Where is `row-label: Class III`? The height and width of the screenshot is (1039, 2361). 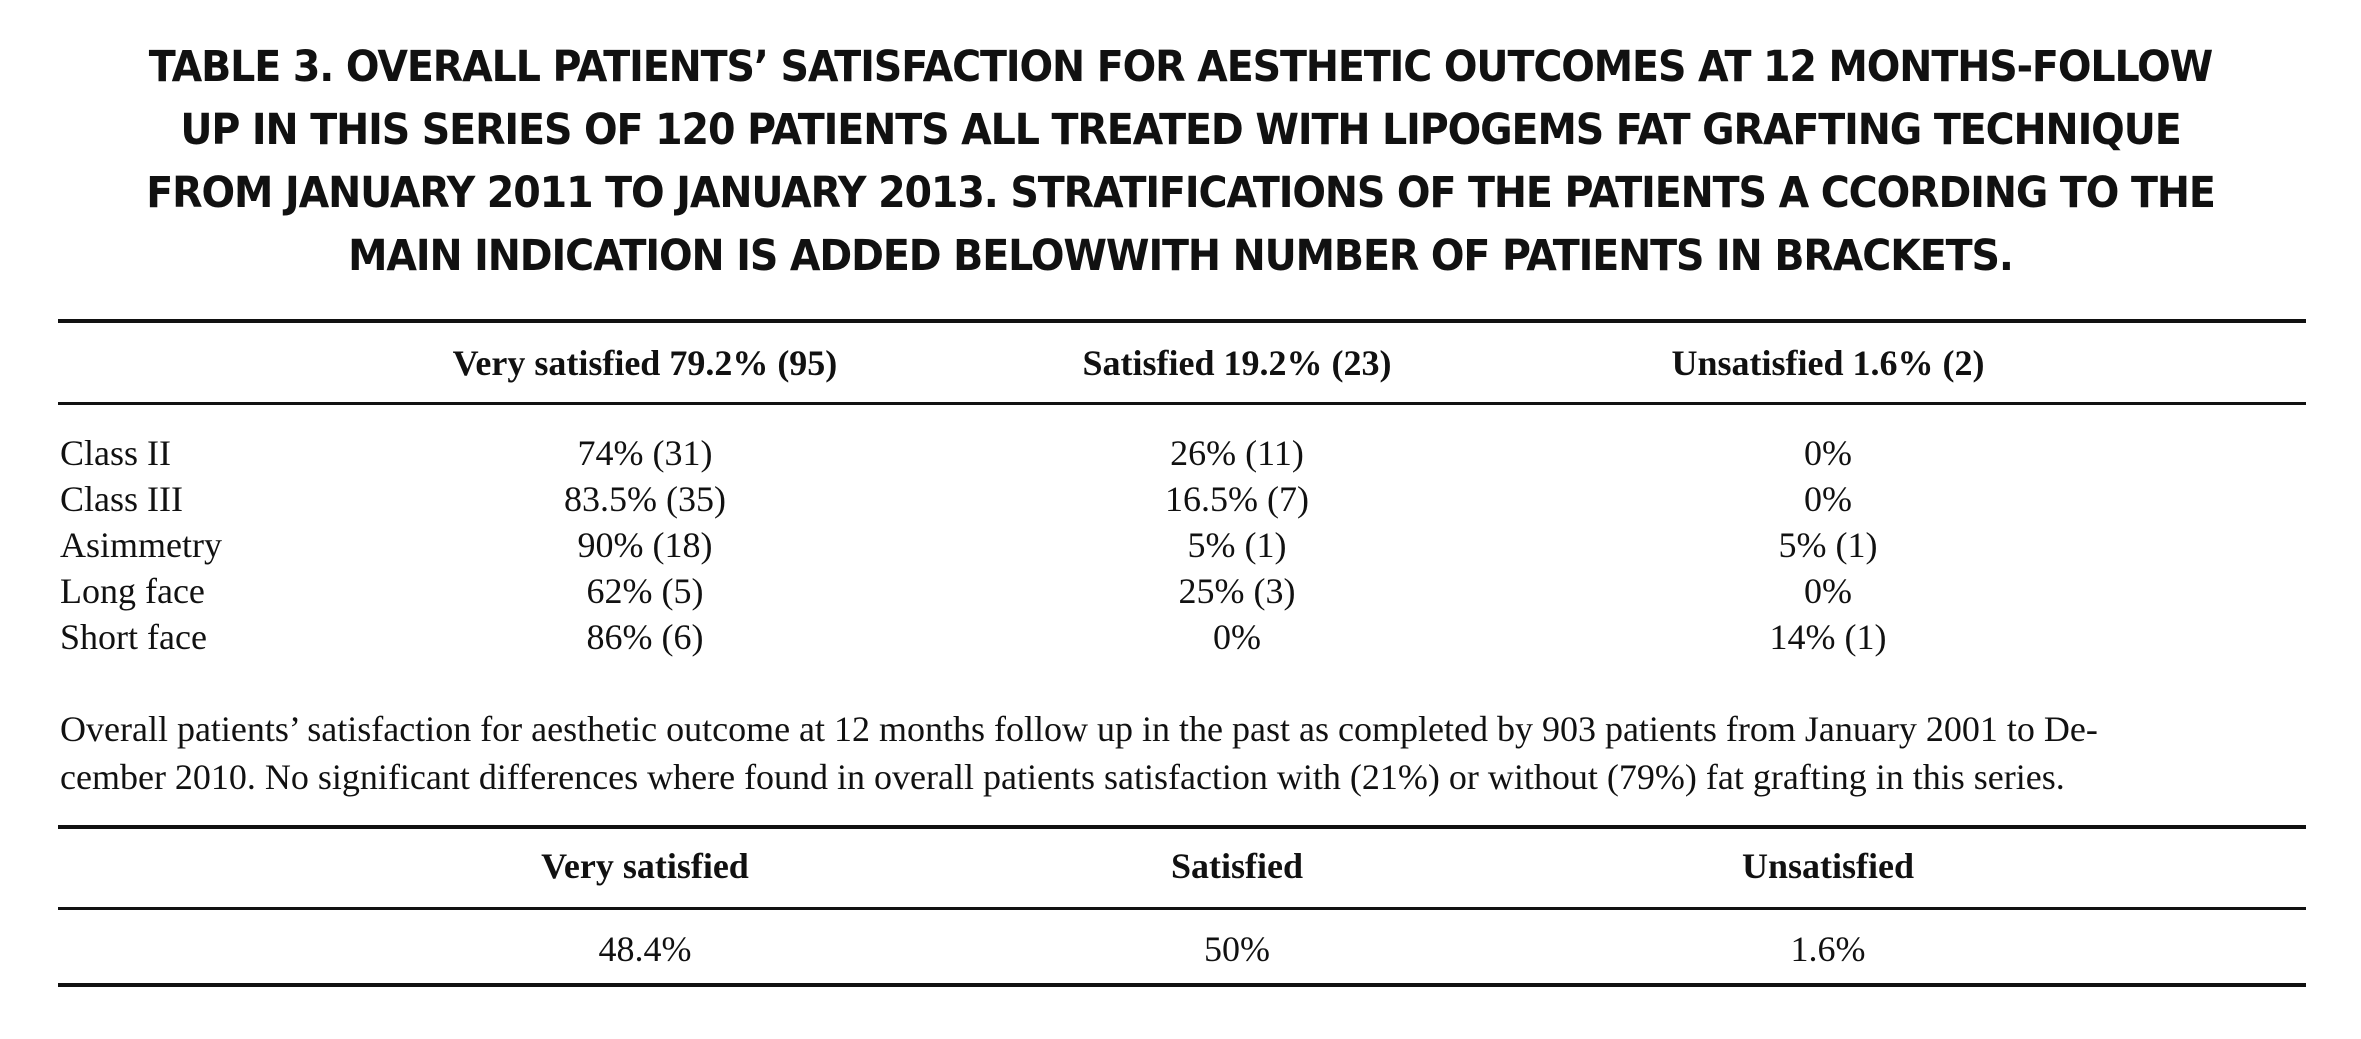 row-label: Class III is located at coordinates (121, 499).